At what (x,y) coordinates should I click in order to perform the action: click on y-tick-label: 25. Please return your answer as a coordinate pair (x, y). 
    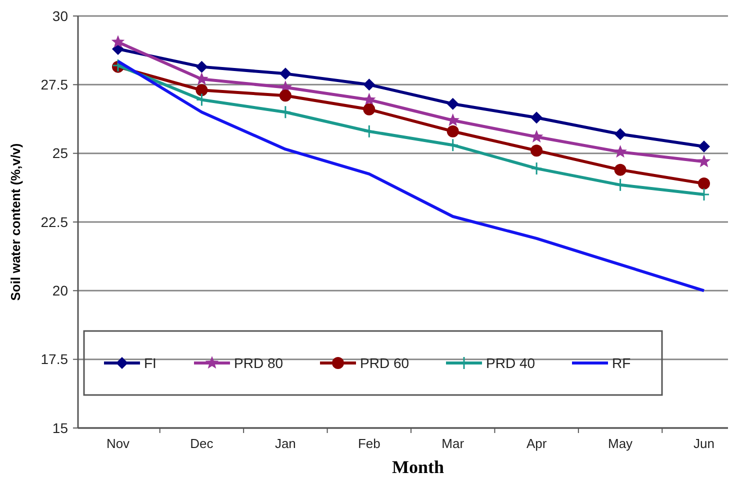
    Looking at the image, I should click on (60, 153).